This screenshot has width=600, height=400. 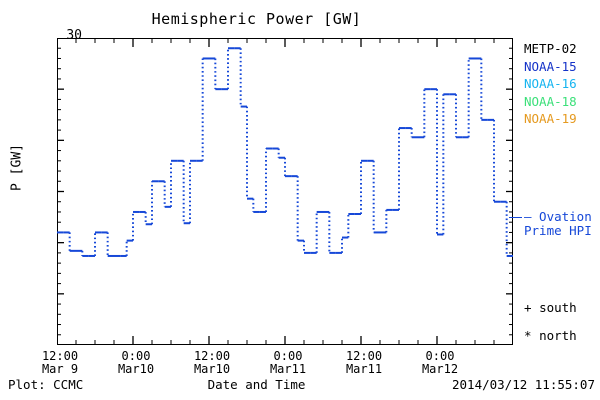 I want to click on x-tick-date-5: Mar12, so click(x=440, y=368).